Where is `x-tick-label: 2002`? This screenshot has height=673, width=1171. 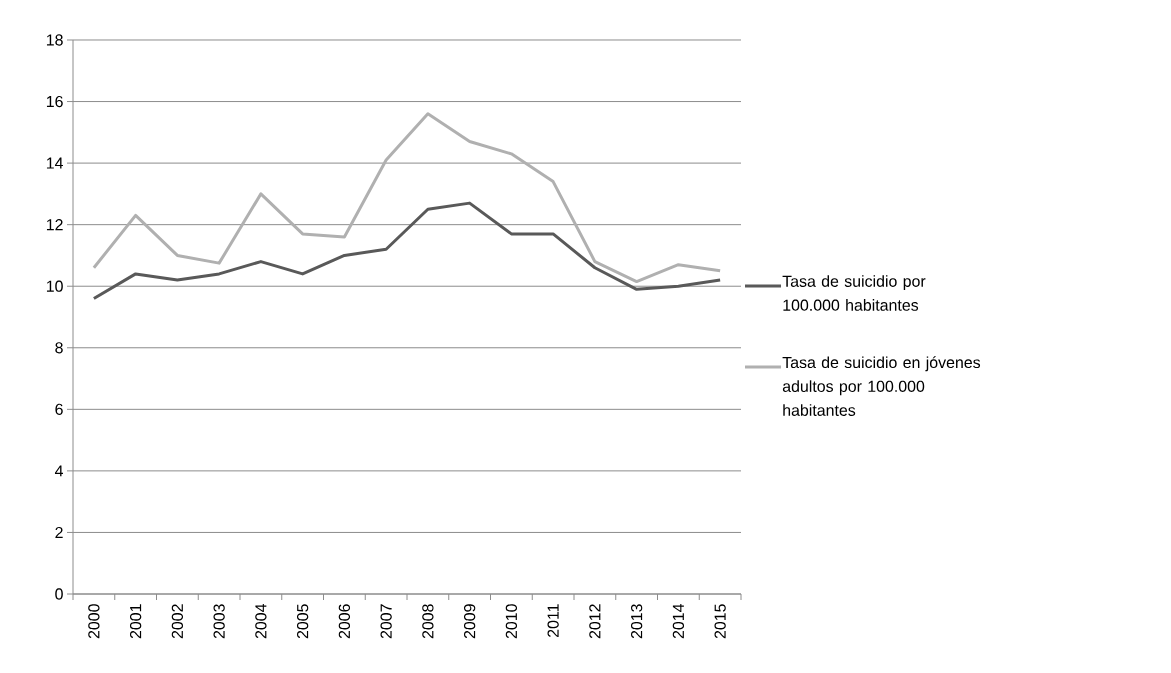 x-tick-label: 2002 is located at coordinates (177, 621).